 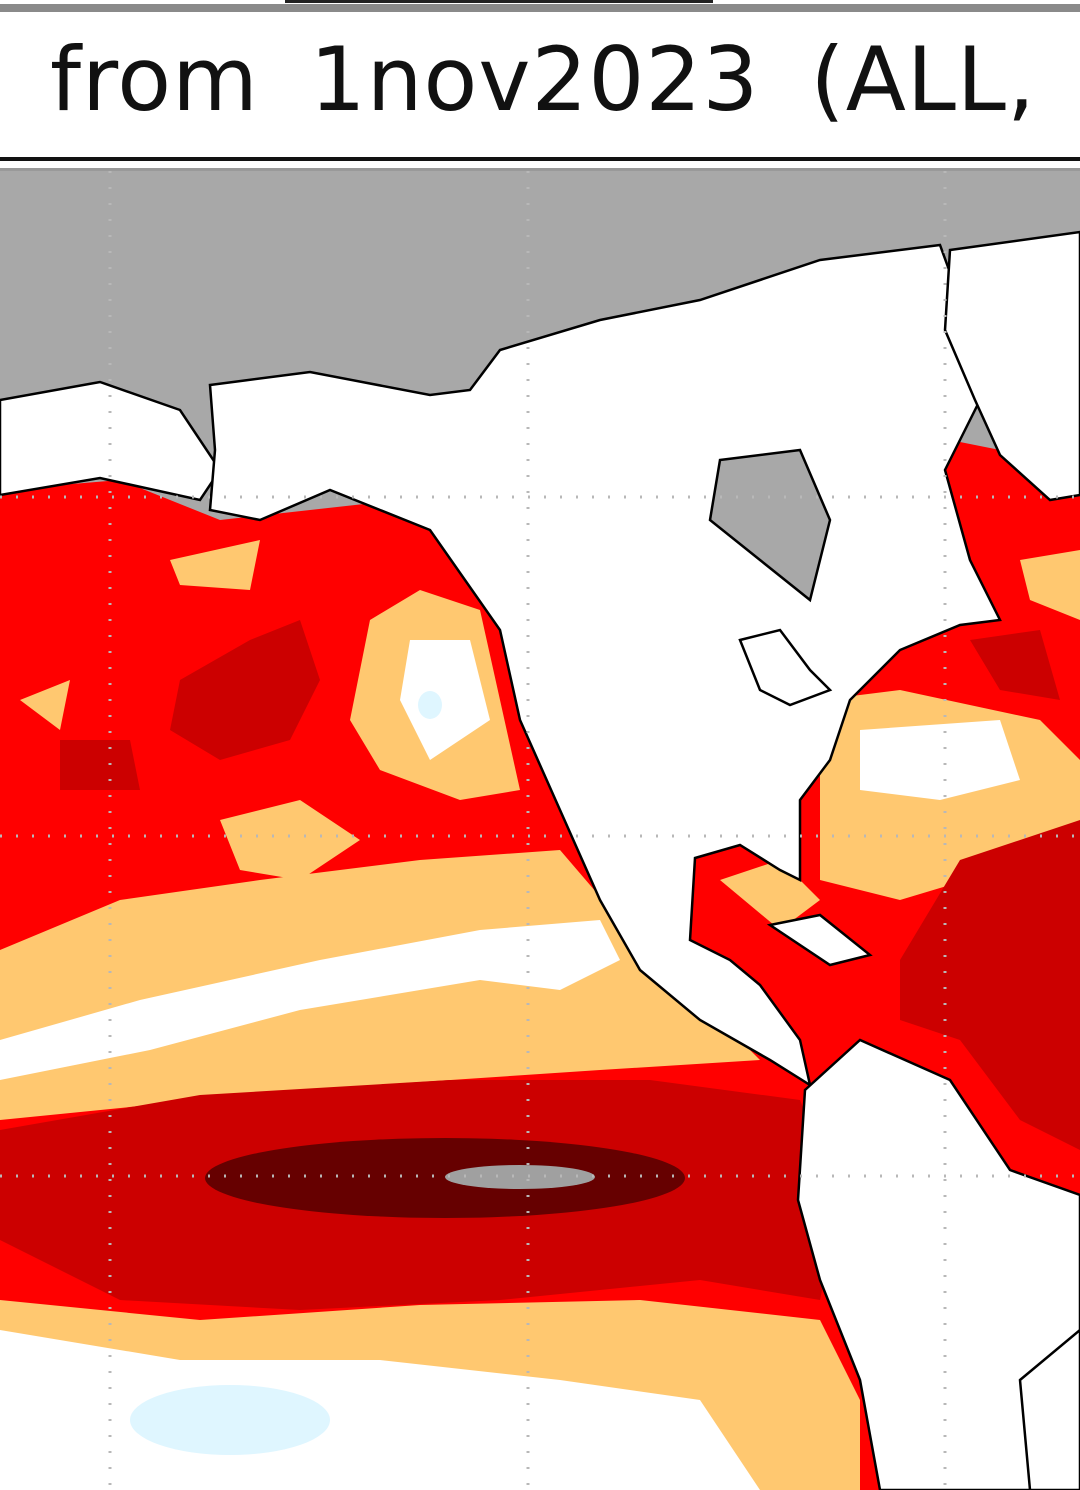 I want to click on siberia, so click(x=111, y=441).